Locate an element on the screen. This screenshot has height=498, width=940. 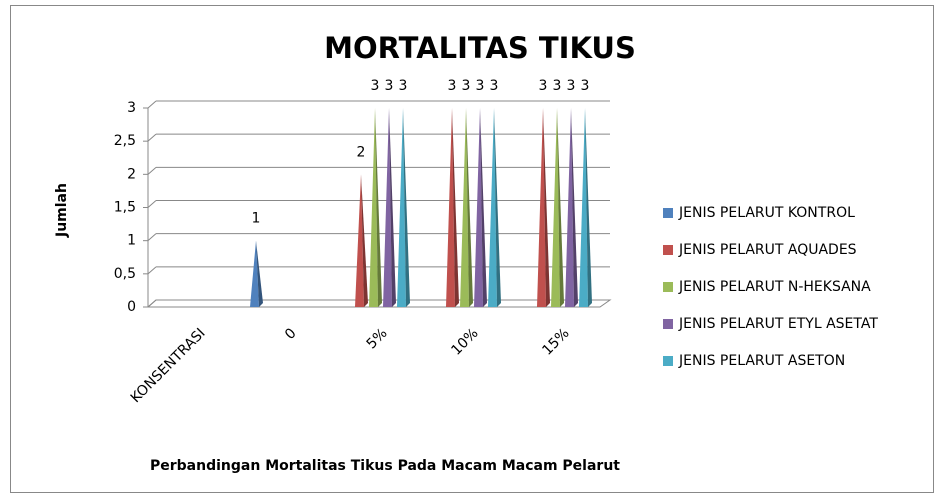
legend-label: JENIS PELARUT AQUADES is located at coordinates (767, 250).